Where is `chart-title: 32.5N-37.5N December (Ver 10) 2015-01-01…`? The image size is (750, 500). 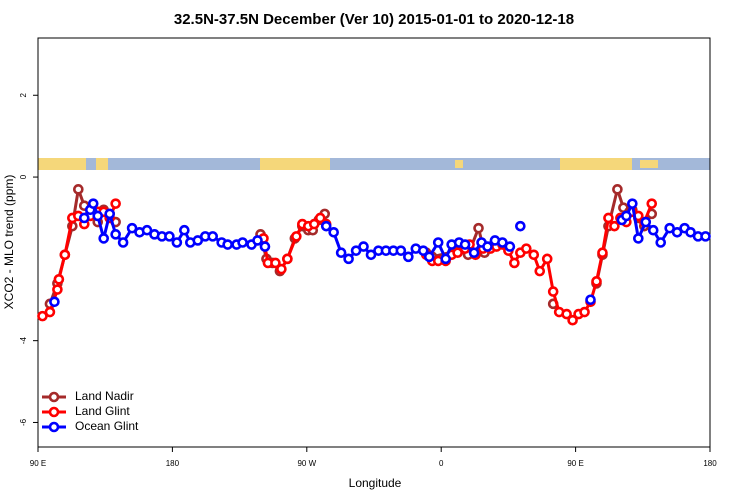
chart-title: 32.5N-37.5N December (Ver 10) 2015-01-01… is located at coordinates (374, 19).